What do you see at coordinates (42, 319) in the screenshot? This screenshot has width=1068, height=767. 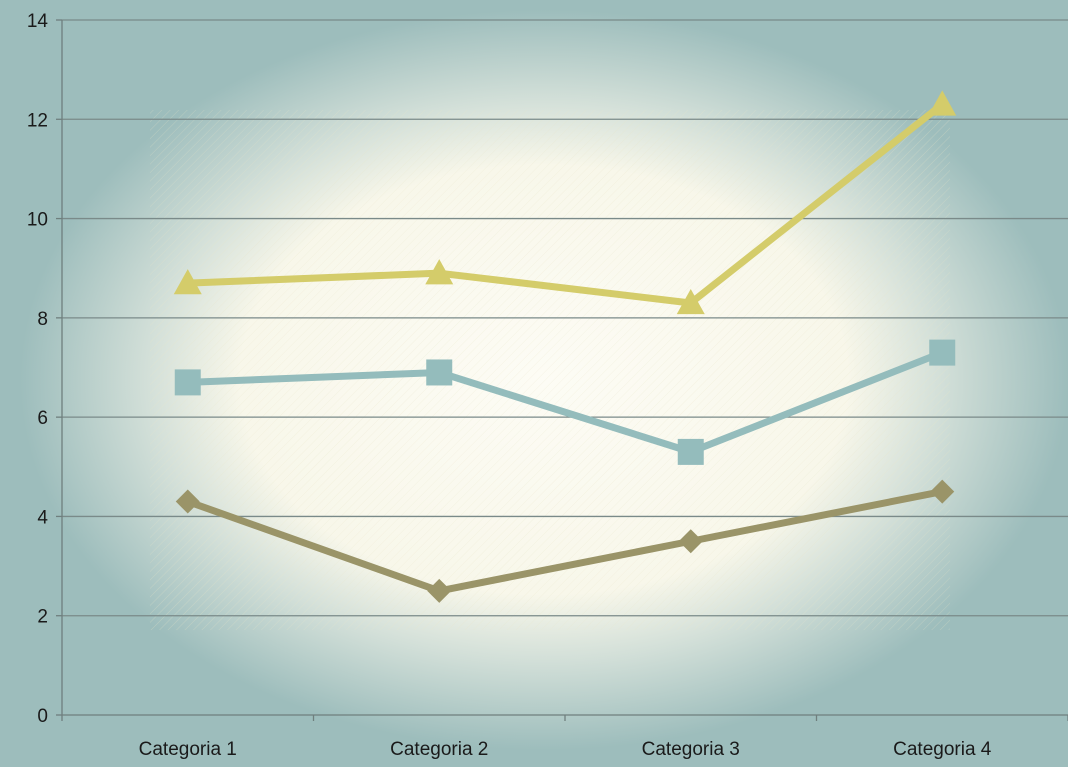 I see `y-tick-label: 8` at bounding box center [42, 319].